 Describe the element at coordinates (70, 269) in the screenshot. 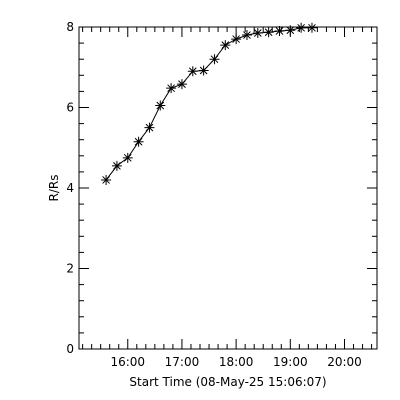

I see `y-tick-label: 2` at that location.